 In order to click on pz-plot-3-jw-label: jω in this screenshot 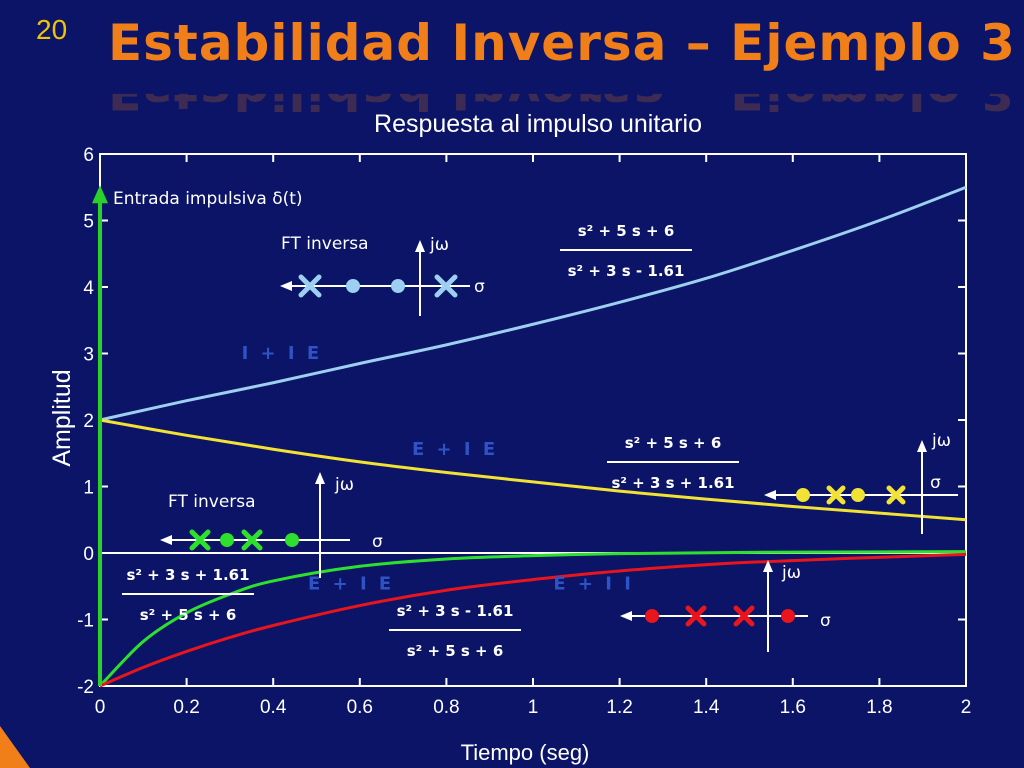, I will do `click(344, 485)`.